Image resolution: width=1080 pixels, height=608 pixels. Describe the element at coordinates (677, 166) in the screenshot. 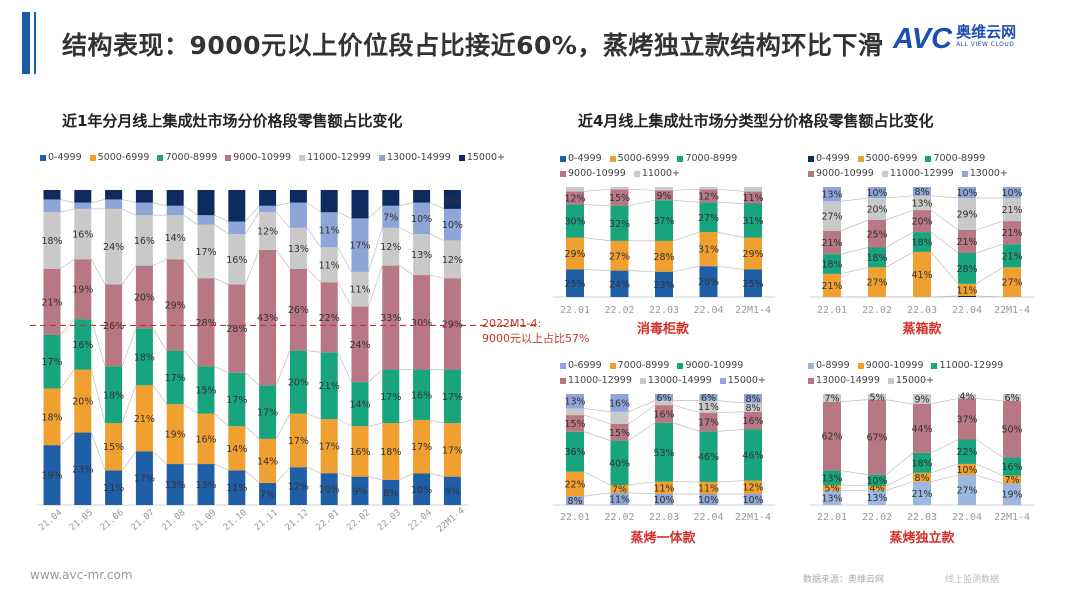

I see `chart-legend-disinfection: 0-4999 5000-6999 7000-8999 9000-10999 11000+` at that location.